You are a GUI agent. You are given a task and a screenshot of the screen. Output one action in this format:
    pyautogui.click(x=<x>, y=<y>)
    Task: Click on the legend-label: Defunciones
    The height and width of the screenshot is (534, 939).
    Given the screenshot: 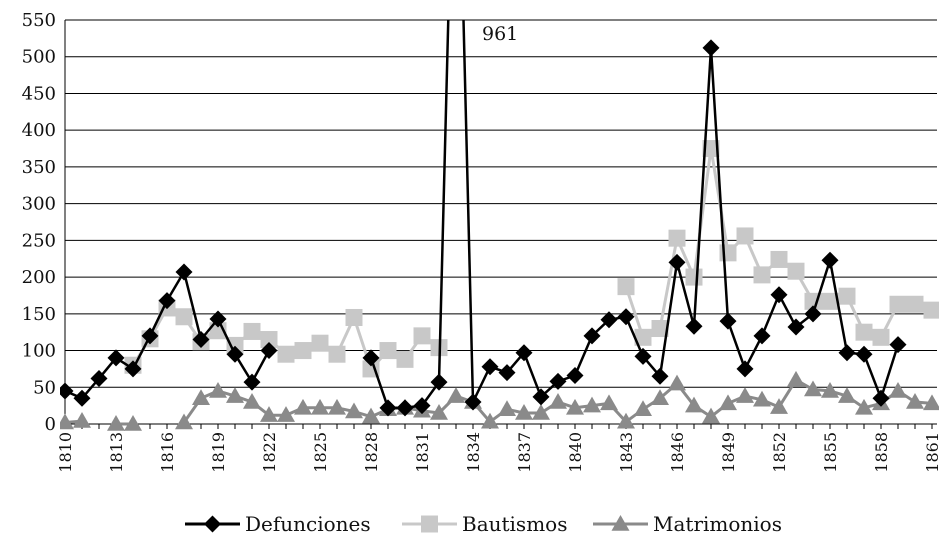 What is the action you would take?
    pyautogui.click(x=308, y=523)
    